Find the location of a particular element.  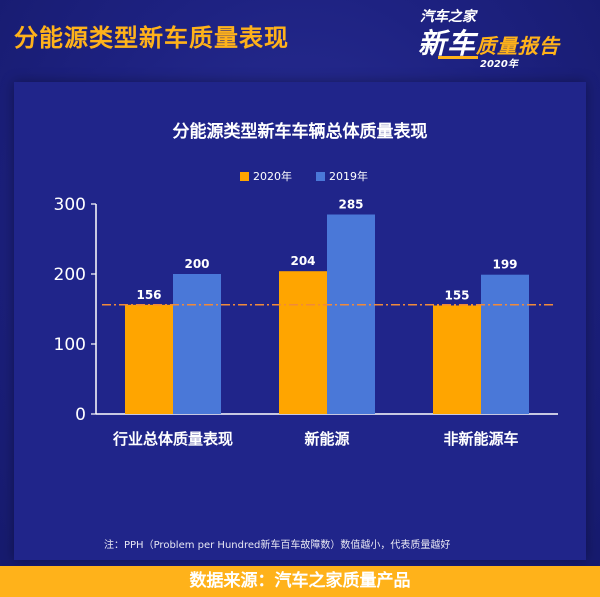

legend-label: 2020年 is located at coordinates (272, 176).